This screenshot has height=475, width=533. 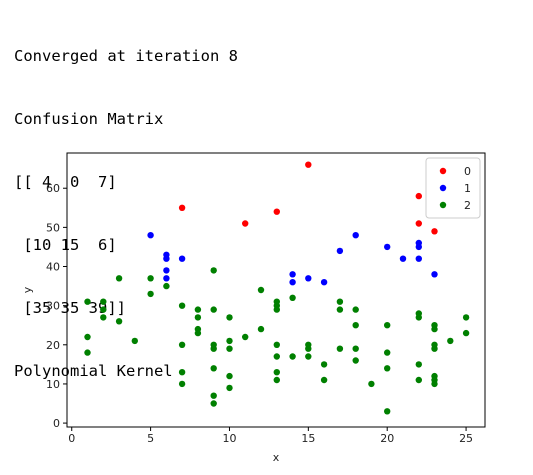 What do you see at coordinates (53, 345) in the screenshot?
I see `y-tick-label-20: 20` at bounding box center [53, 345].